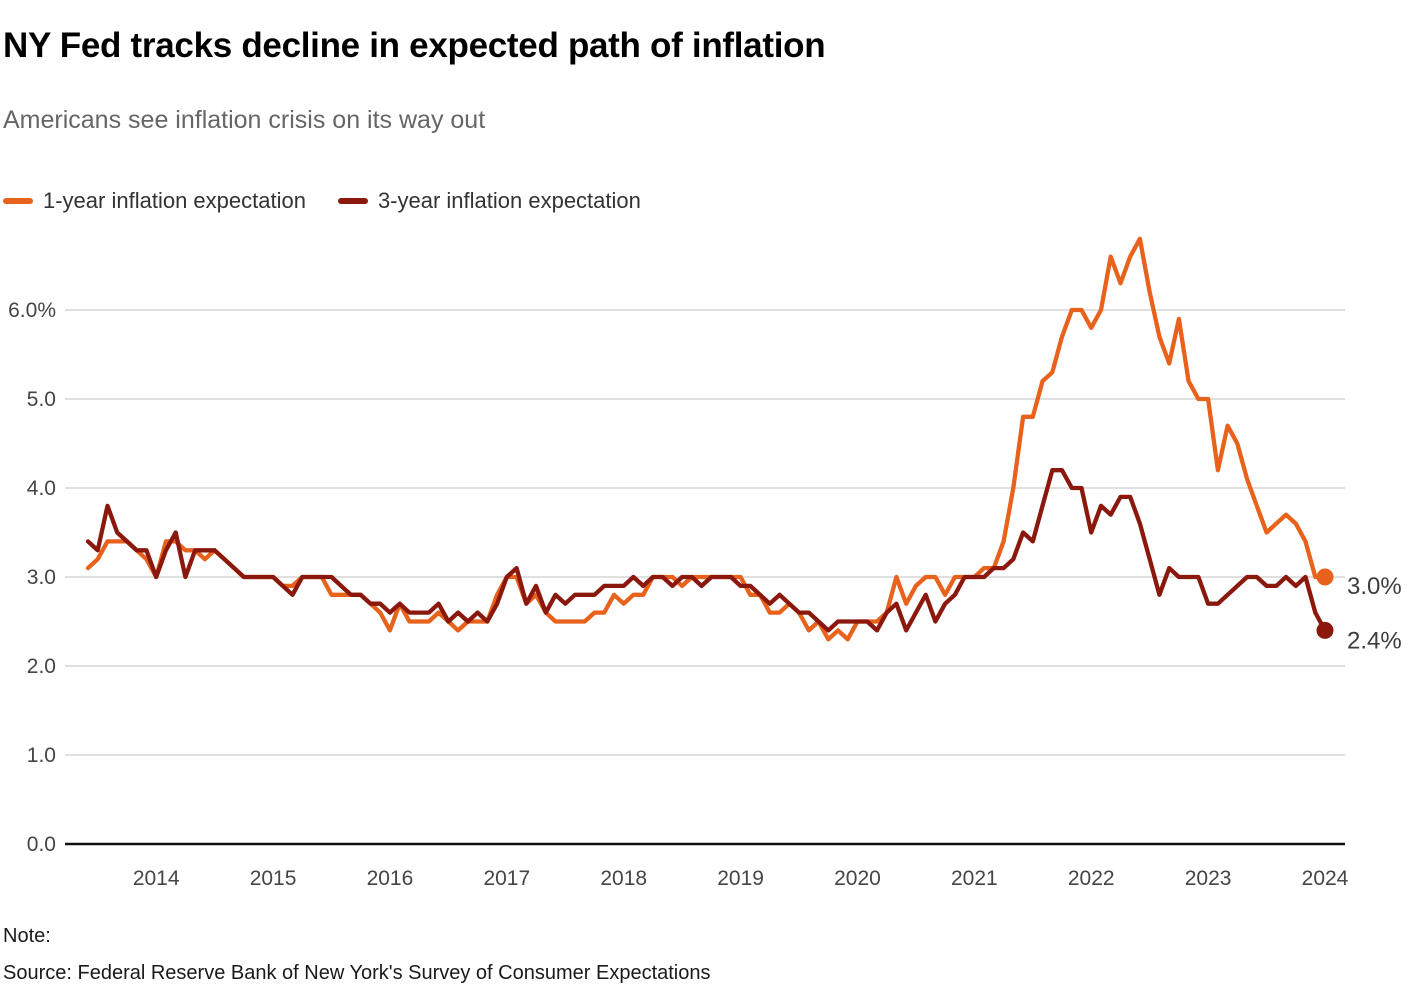 Image resolution: width=1420 pixels, height=1000 pixels. Describe the element at coordinates (41, 844) in the screenshot. I see `y-tick-label: 0.0` at that location.